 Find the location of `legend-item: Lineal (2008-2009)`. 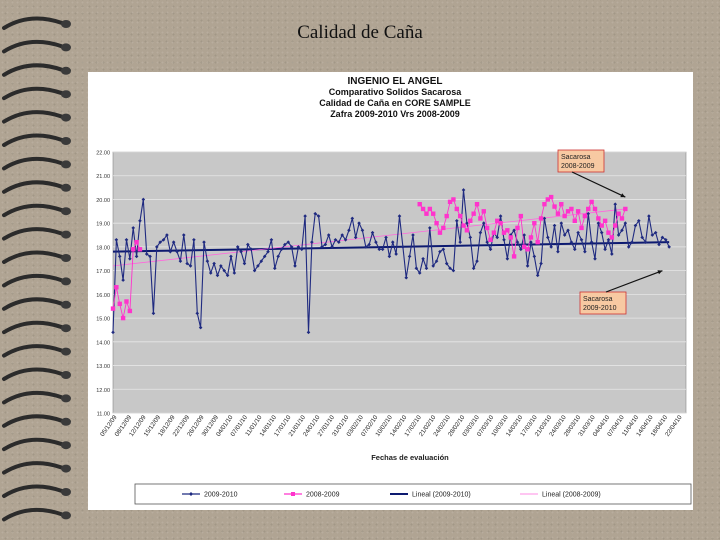

legend-item: Lineal (2008-2009) is located at coordinates (560, 495).